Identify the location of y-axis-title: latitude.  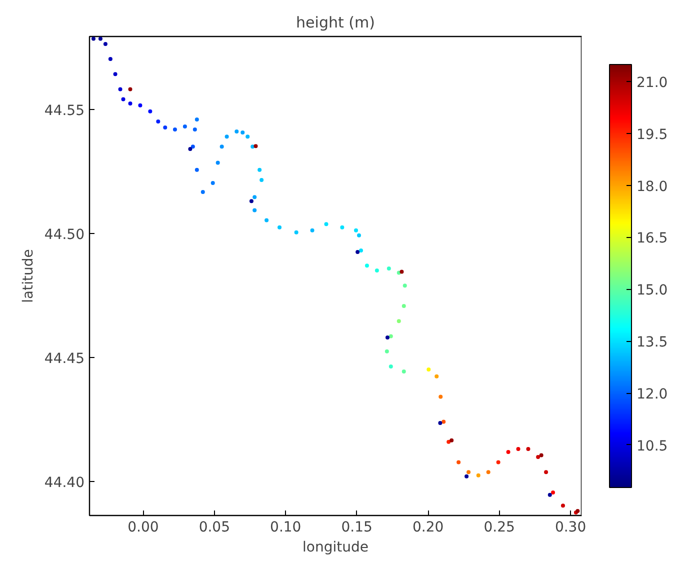
(28, 276).